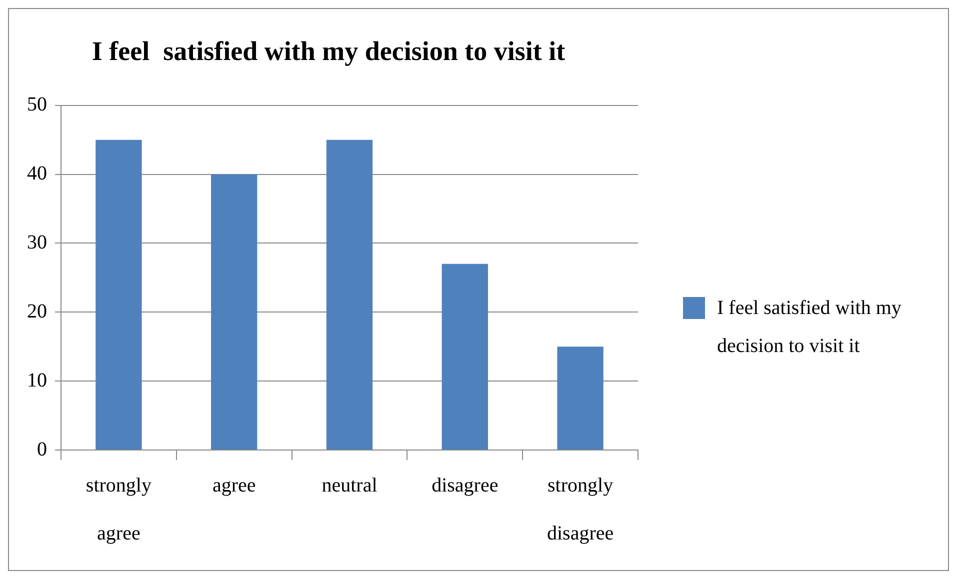  What do you see at coordinates (37, 242) in the screenshot?
I see `y-tick-label: 30` at bounding box center [37, 242].